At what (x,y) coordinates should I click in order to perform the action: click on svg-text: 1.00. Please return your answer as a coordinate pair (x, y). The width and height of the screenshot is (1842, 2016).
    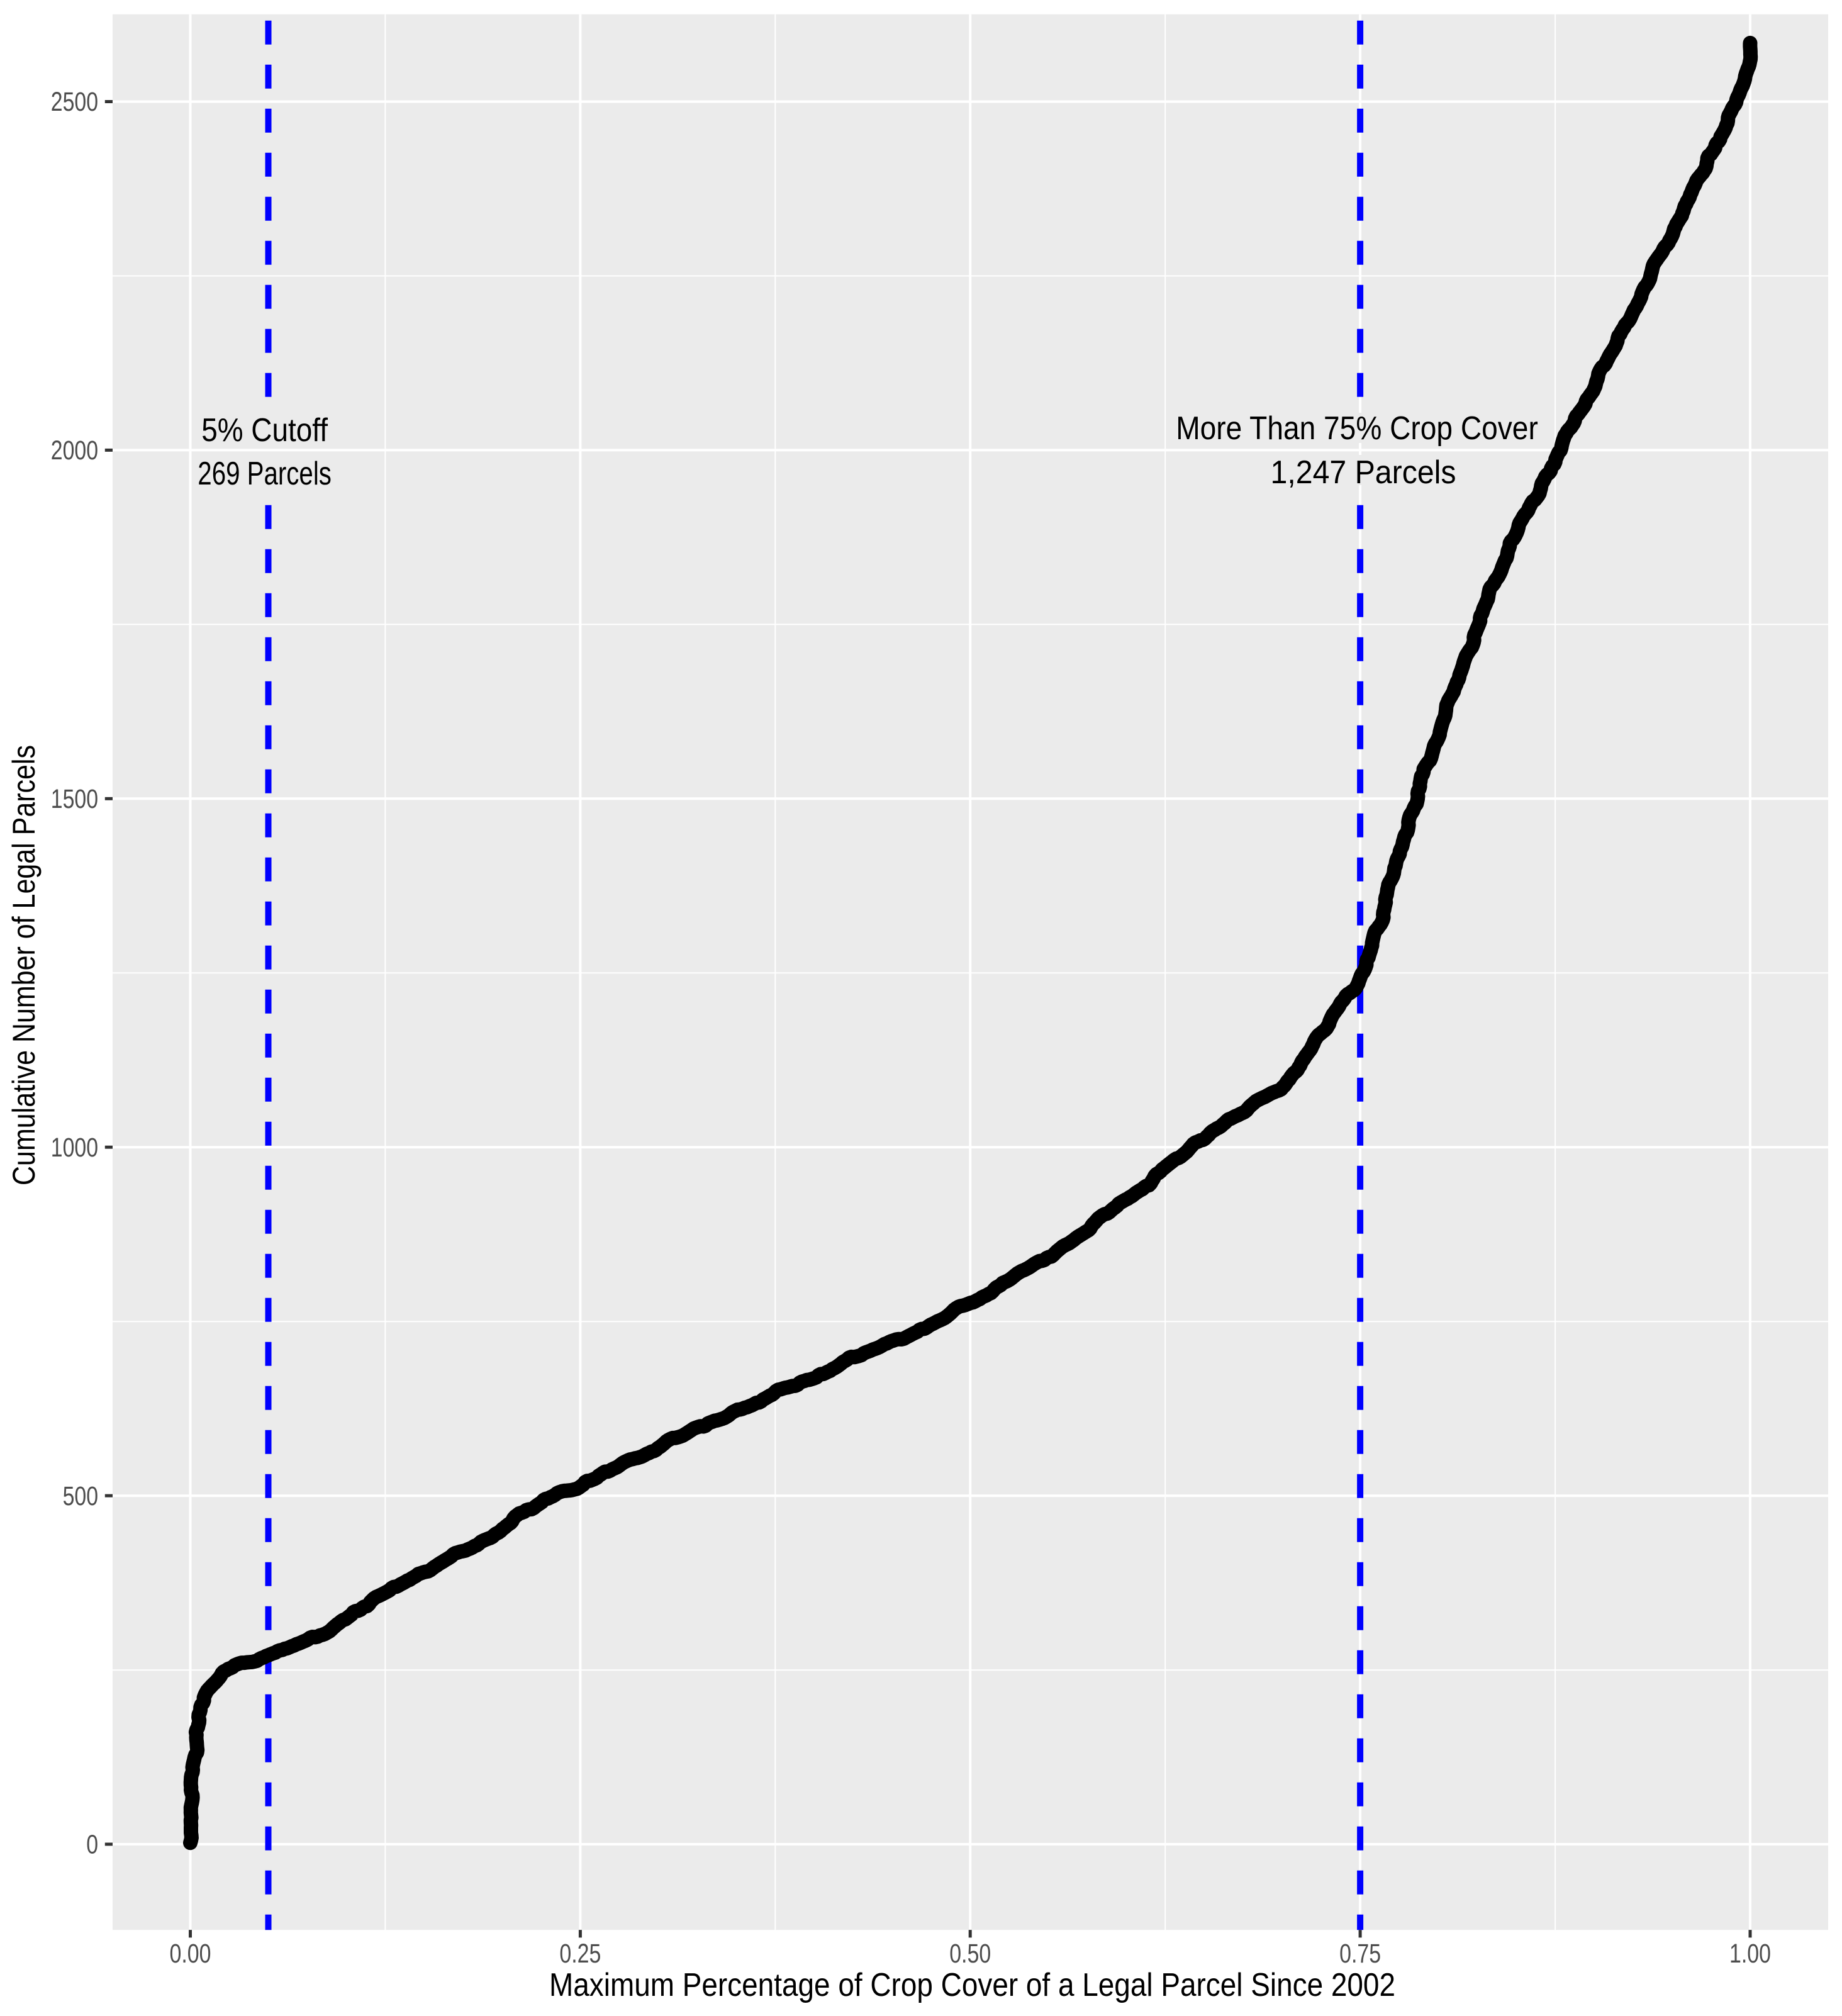
    Looking at the image, I should click on (1750, 1953).